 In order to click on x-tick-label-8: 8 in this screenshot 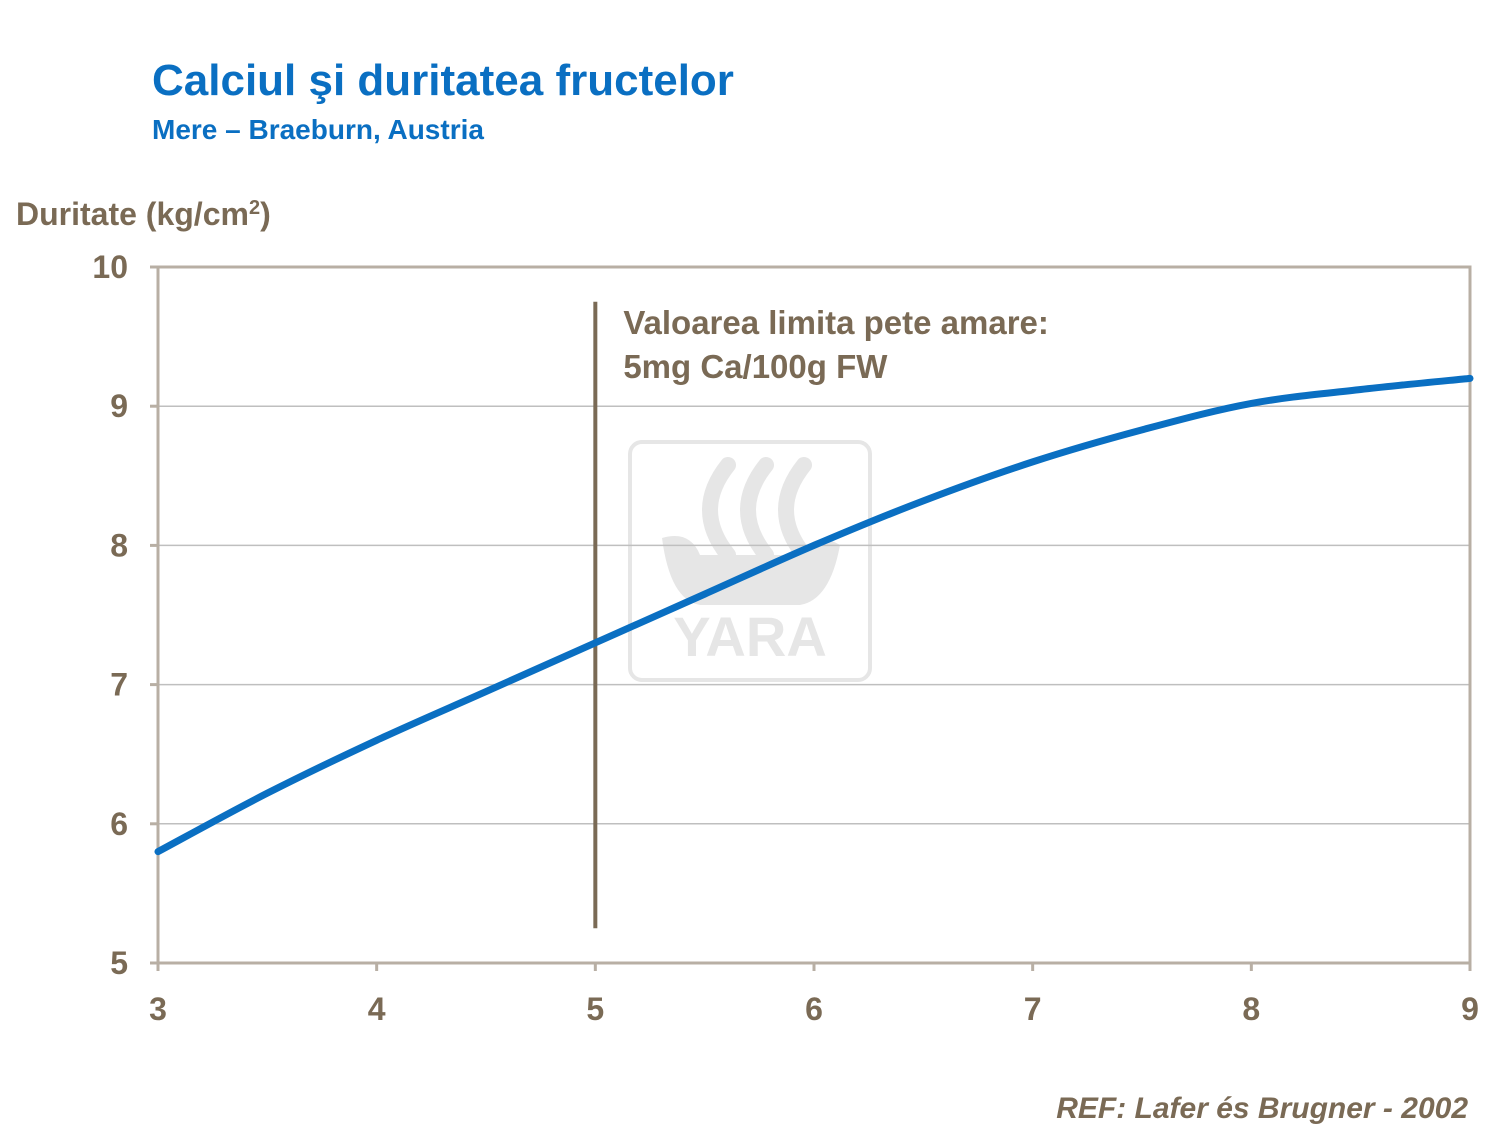, I will do `click(1251, 1009)`.